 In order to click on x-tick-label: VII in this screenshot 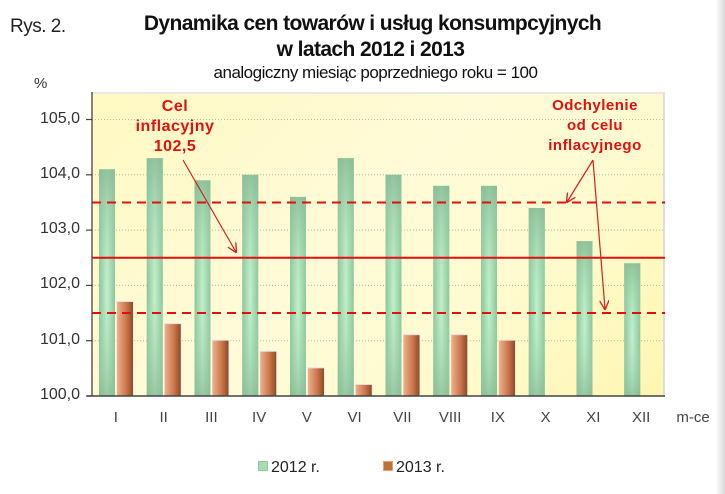, I will do `click(402, 417)`.